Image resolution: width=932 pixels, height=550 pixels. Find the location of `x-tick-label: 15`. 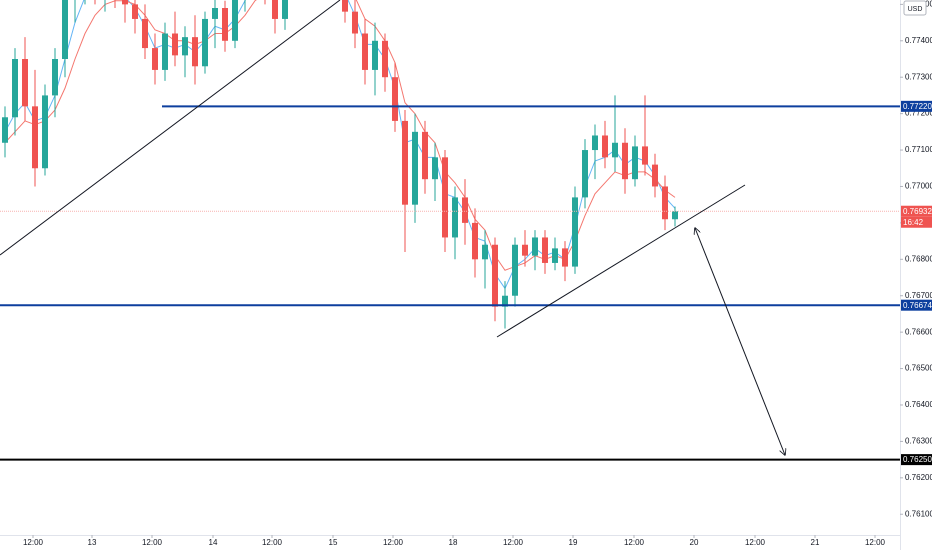

x-tick-label: 15 is located at coordinates (333, 542).